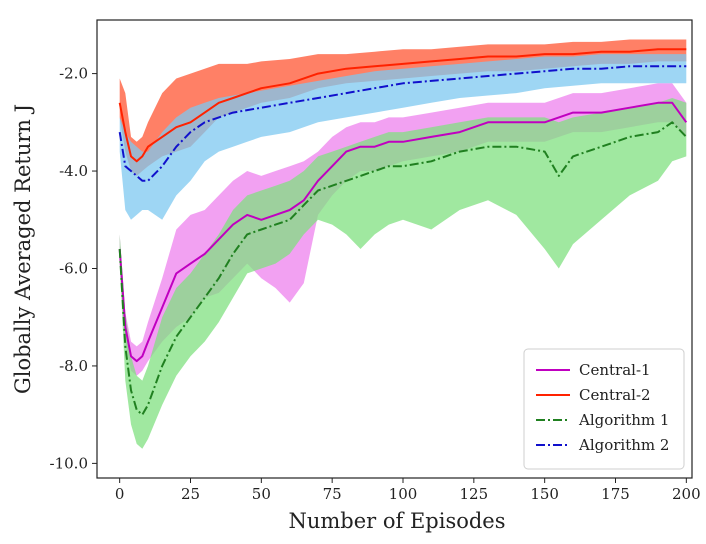 This screenshot has height=544, width=706. What do you see at coordinates (403, 494) in the screenshot?
I see `x-tick-label: 100` at bounding box center [403, 494].